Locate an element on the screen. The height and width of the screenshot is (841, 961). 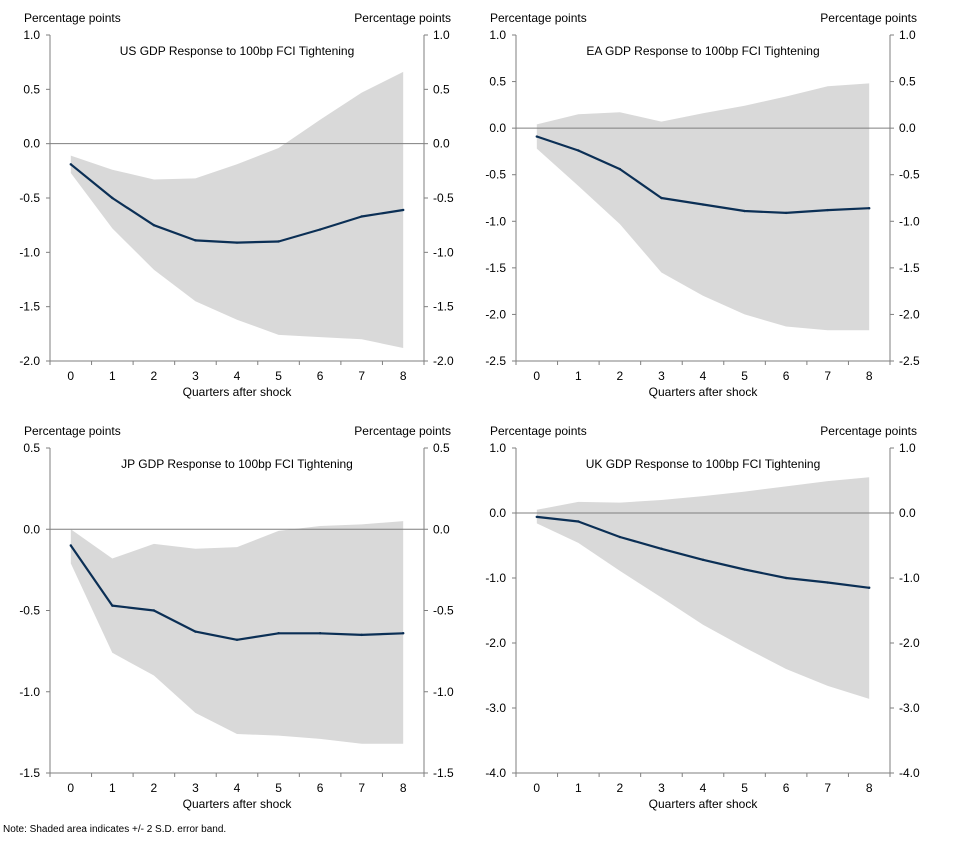
y-tick-label-left: -2.5 is located at coordinates (495, 361).